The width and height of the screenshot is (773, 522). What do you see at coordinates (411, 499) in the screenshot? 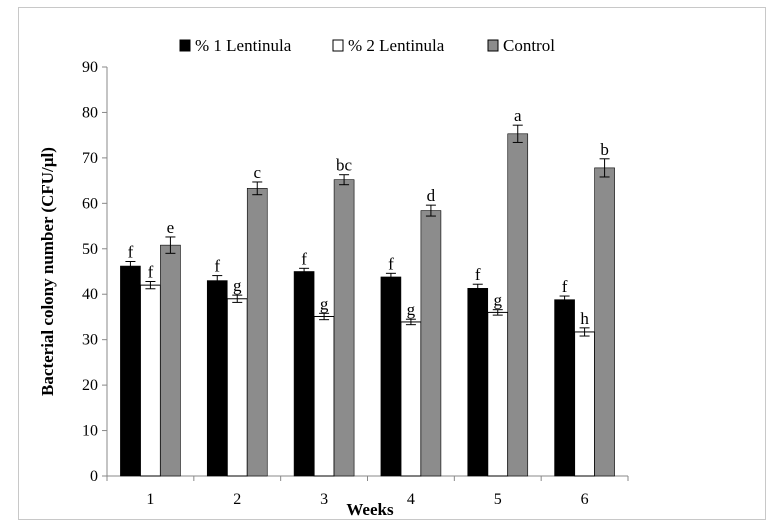
I see `x-tick-label: 4` at bounding box center [411, 499].